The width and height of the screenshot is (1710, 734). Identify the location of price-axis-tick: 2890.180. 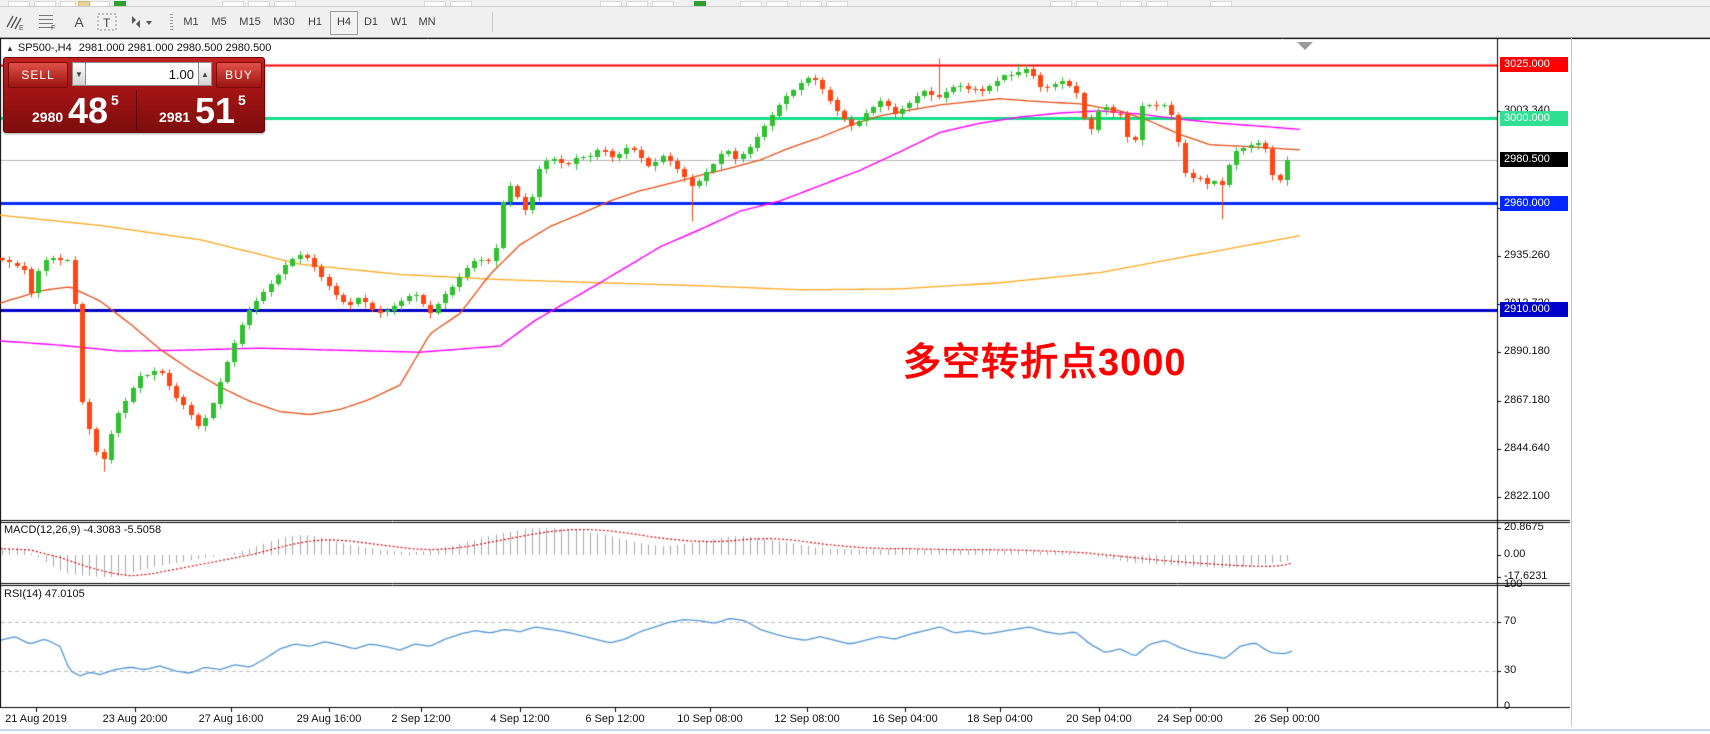
(1527, 351).